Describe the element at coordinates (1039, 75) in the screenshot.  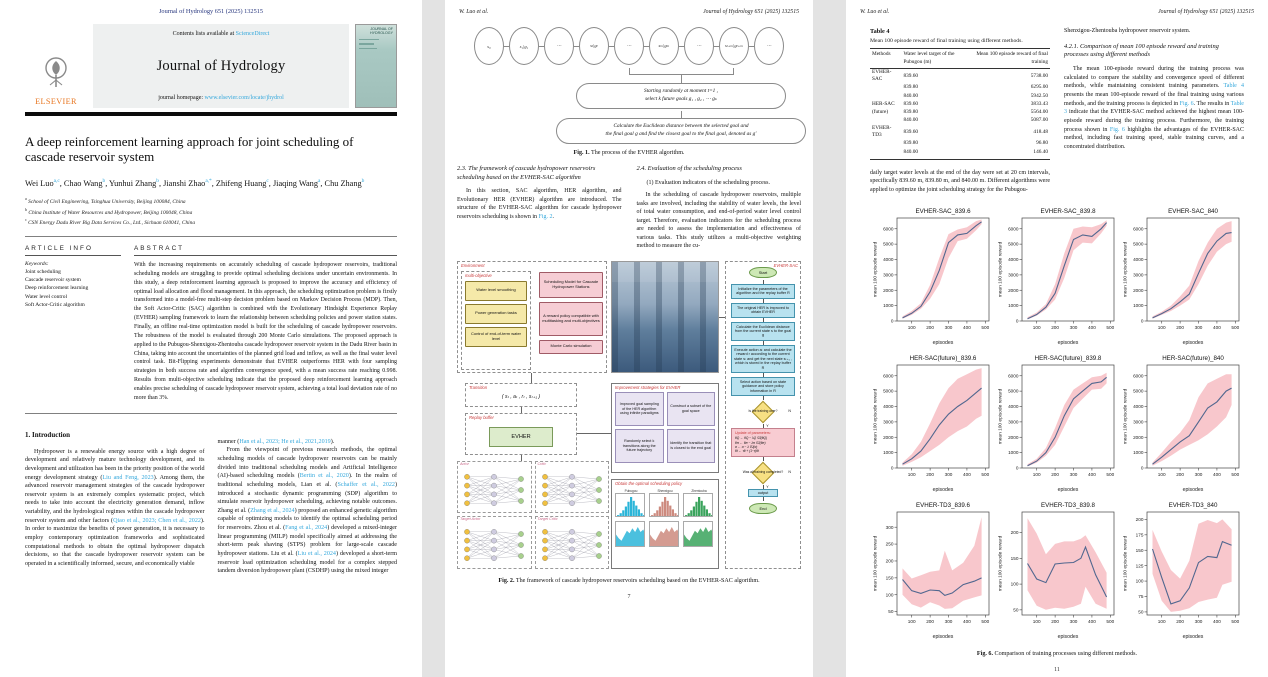
I see `table4-reward-cell: 5738.00` at that location.